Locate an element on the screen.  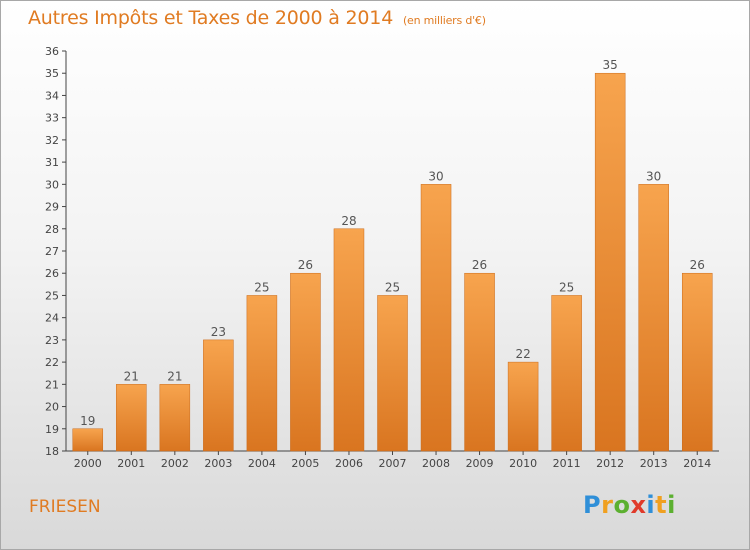
x-tick-label: 2007 is located at coordinates (393, 463).